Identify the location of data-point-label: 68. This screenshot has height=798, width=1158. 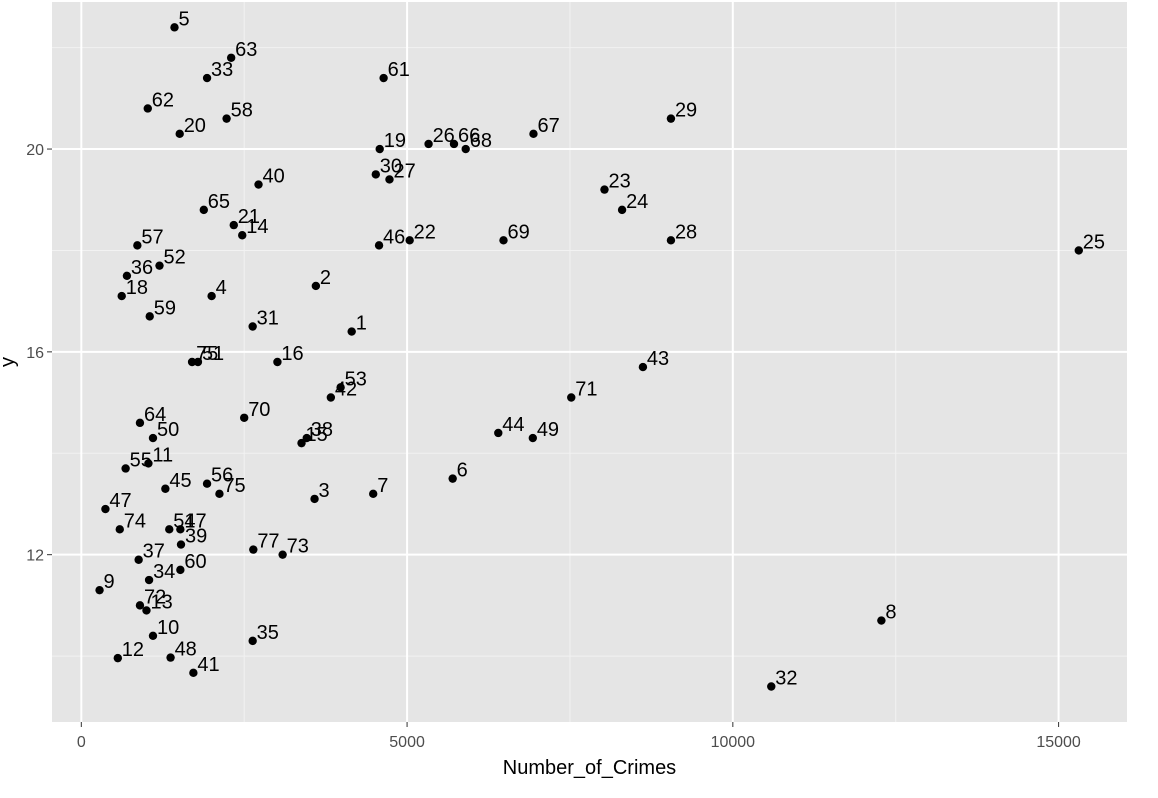
(481, 141).